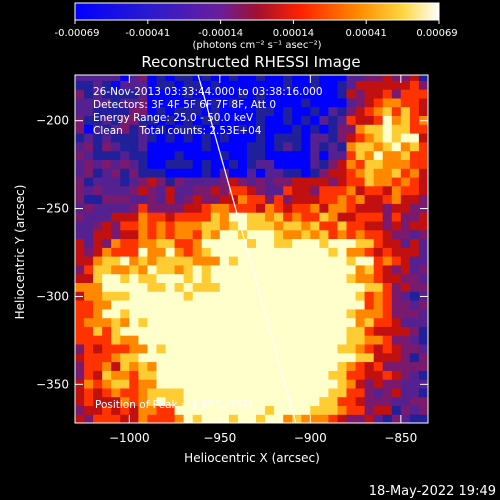 This screenshot has height=500, width=500. What do you see at coordinates (220, 33) in the screenshot?
I see `colorbar-tick-label: -0.00014` at bounding box center [220, 33].